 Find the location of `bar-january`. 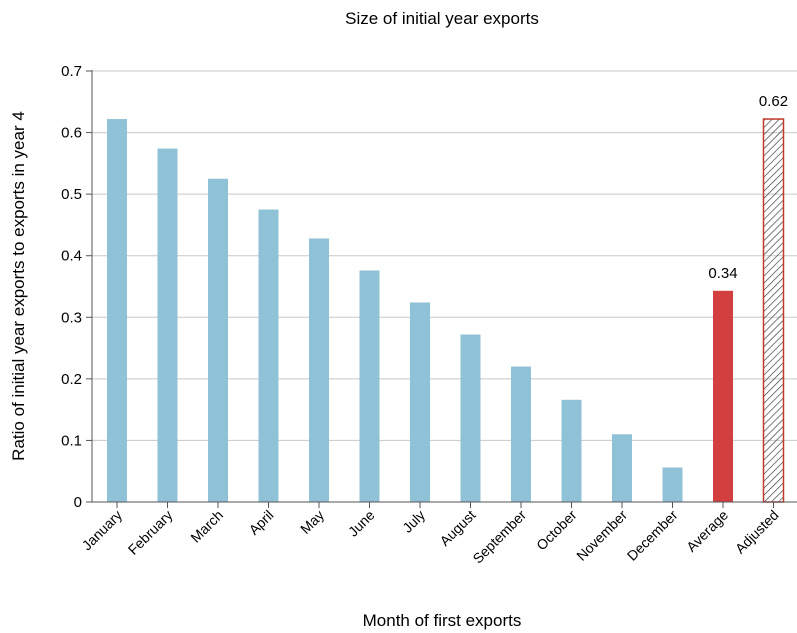

bar-january is located at coordinates (117, 311).